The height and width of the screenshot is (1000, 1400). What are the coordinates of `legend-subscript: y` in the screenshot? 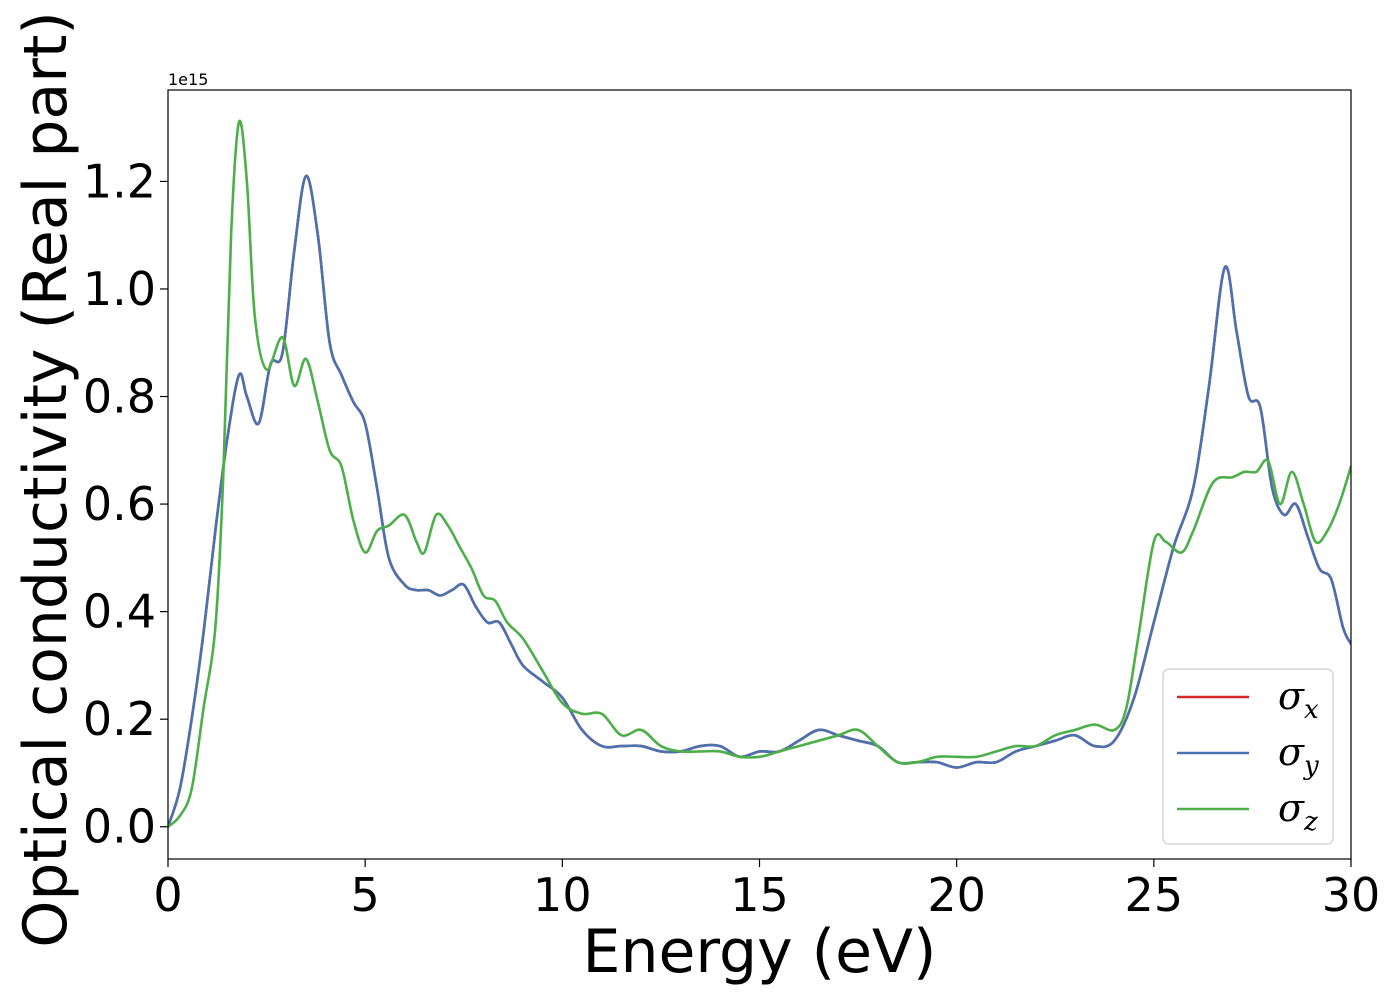 It's located at (1311, 766).